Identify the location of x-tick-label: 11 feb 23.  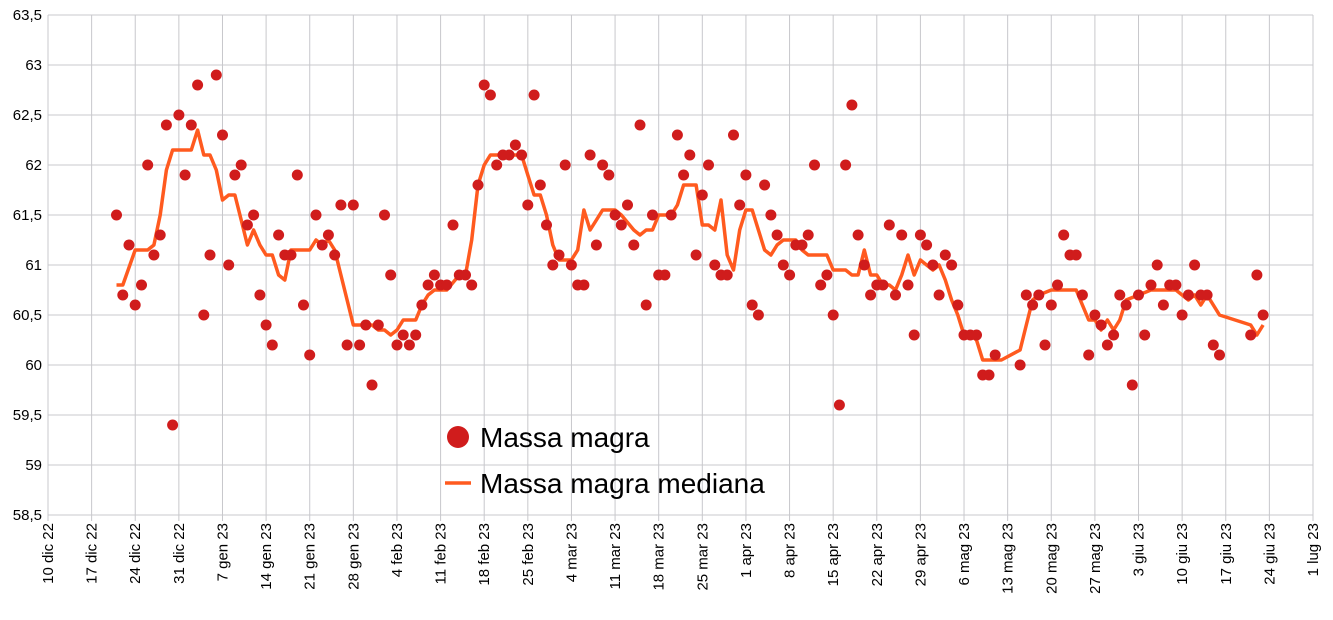
(441, 553).